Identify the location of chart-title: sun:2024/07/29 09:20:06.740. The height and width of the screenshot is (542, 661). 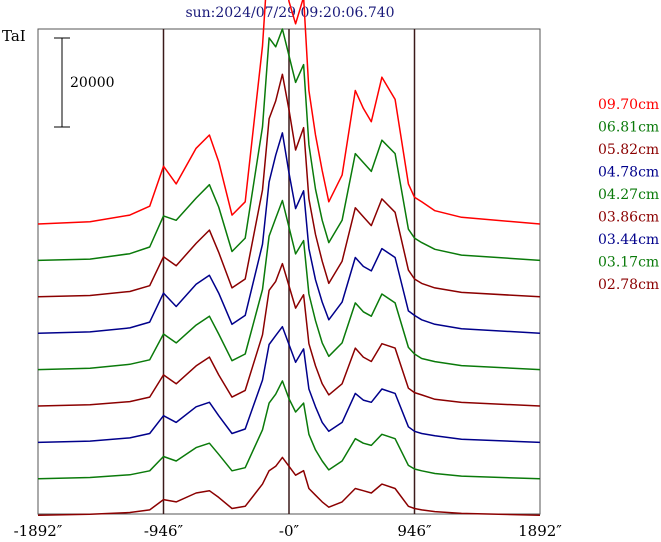
(289, 13).